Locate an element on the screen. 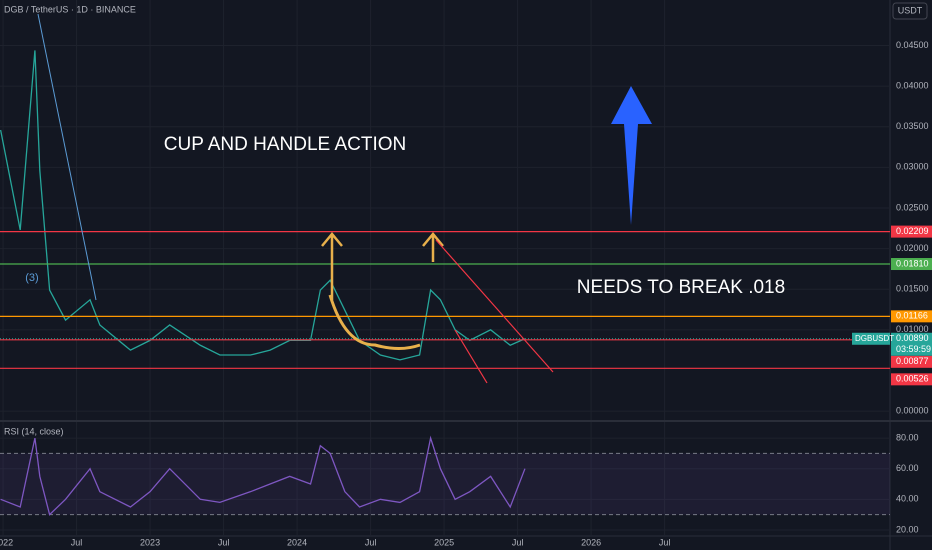 This screenshot has width=932, height=550. big-arrow is located at coordinates (631, 155).